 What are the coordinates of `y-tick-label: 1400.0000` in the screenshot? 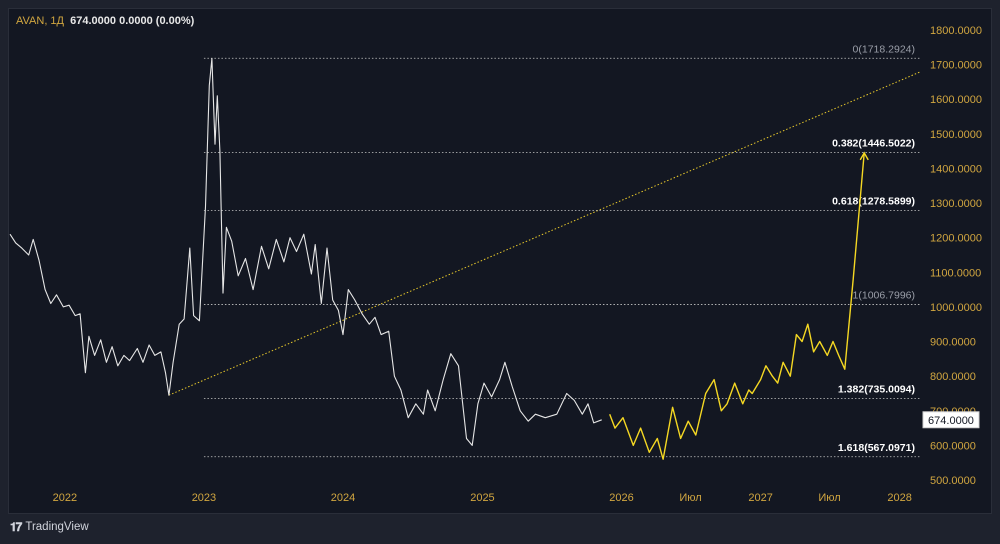 It's located at (956, 169).